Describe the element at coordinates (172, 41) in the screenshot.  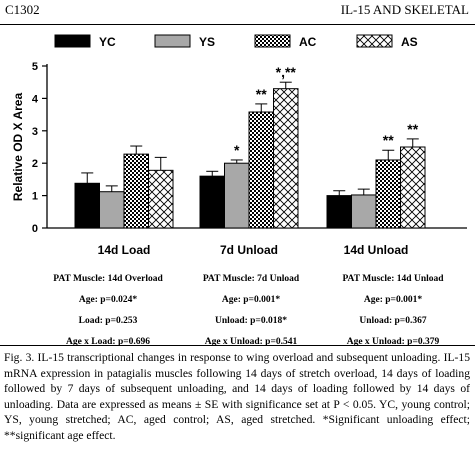
I see `legend-swatch-ys` at that location.